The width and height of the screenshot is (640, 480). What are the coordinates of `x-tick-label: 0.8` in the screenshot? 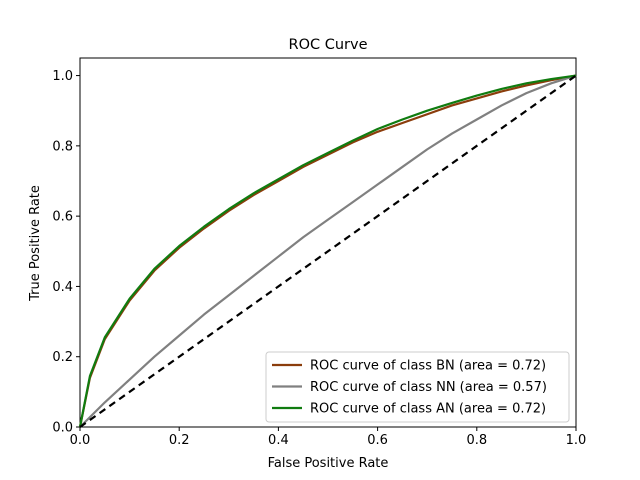 It's located at (476, 440).